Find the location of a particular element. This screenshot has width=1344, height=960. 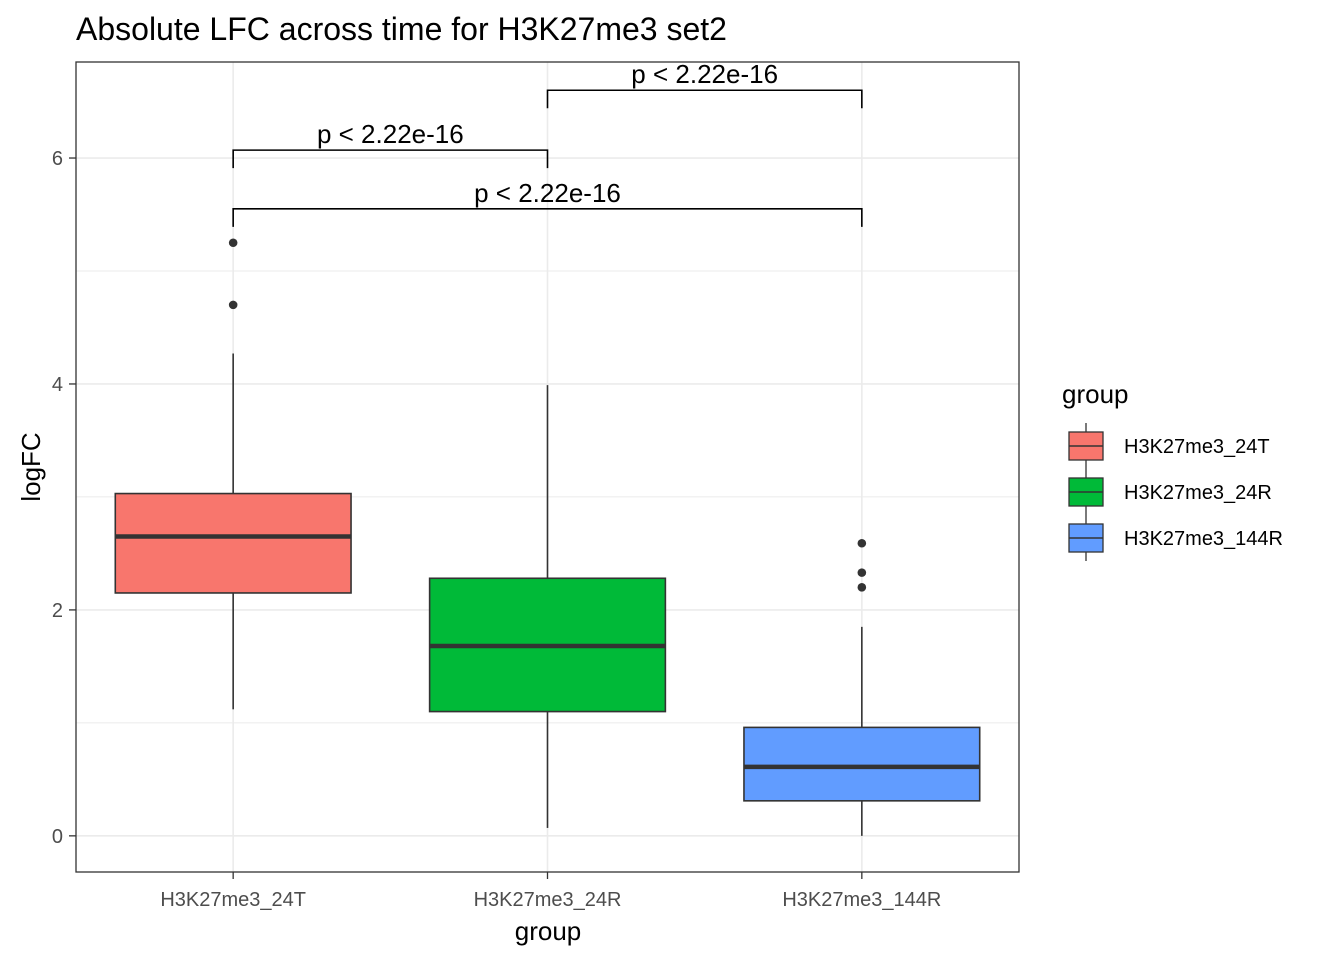

legend-entry: H3K27me3_24T is located at coordinates (1169, 446).